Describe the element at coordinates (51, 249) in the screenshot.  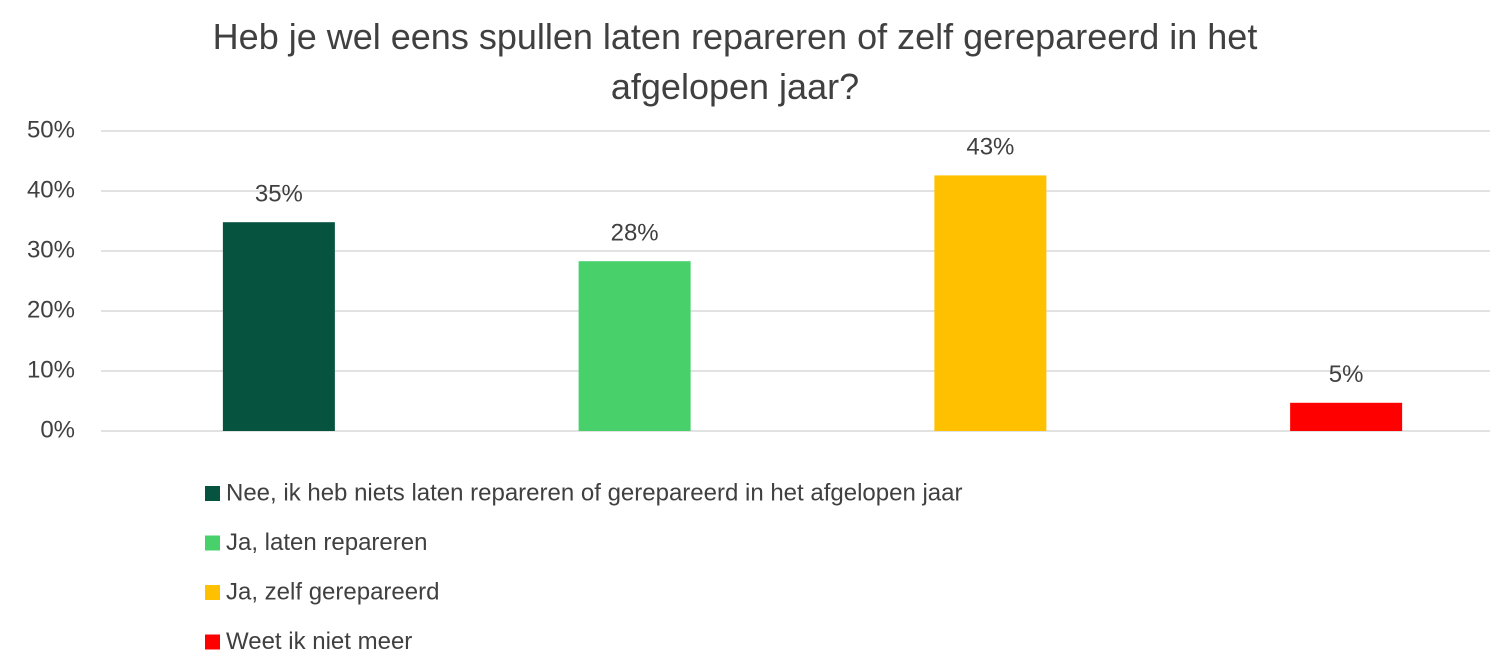
I see `y-tick-label: 30%` at that location.